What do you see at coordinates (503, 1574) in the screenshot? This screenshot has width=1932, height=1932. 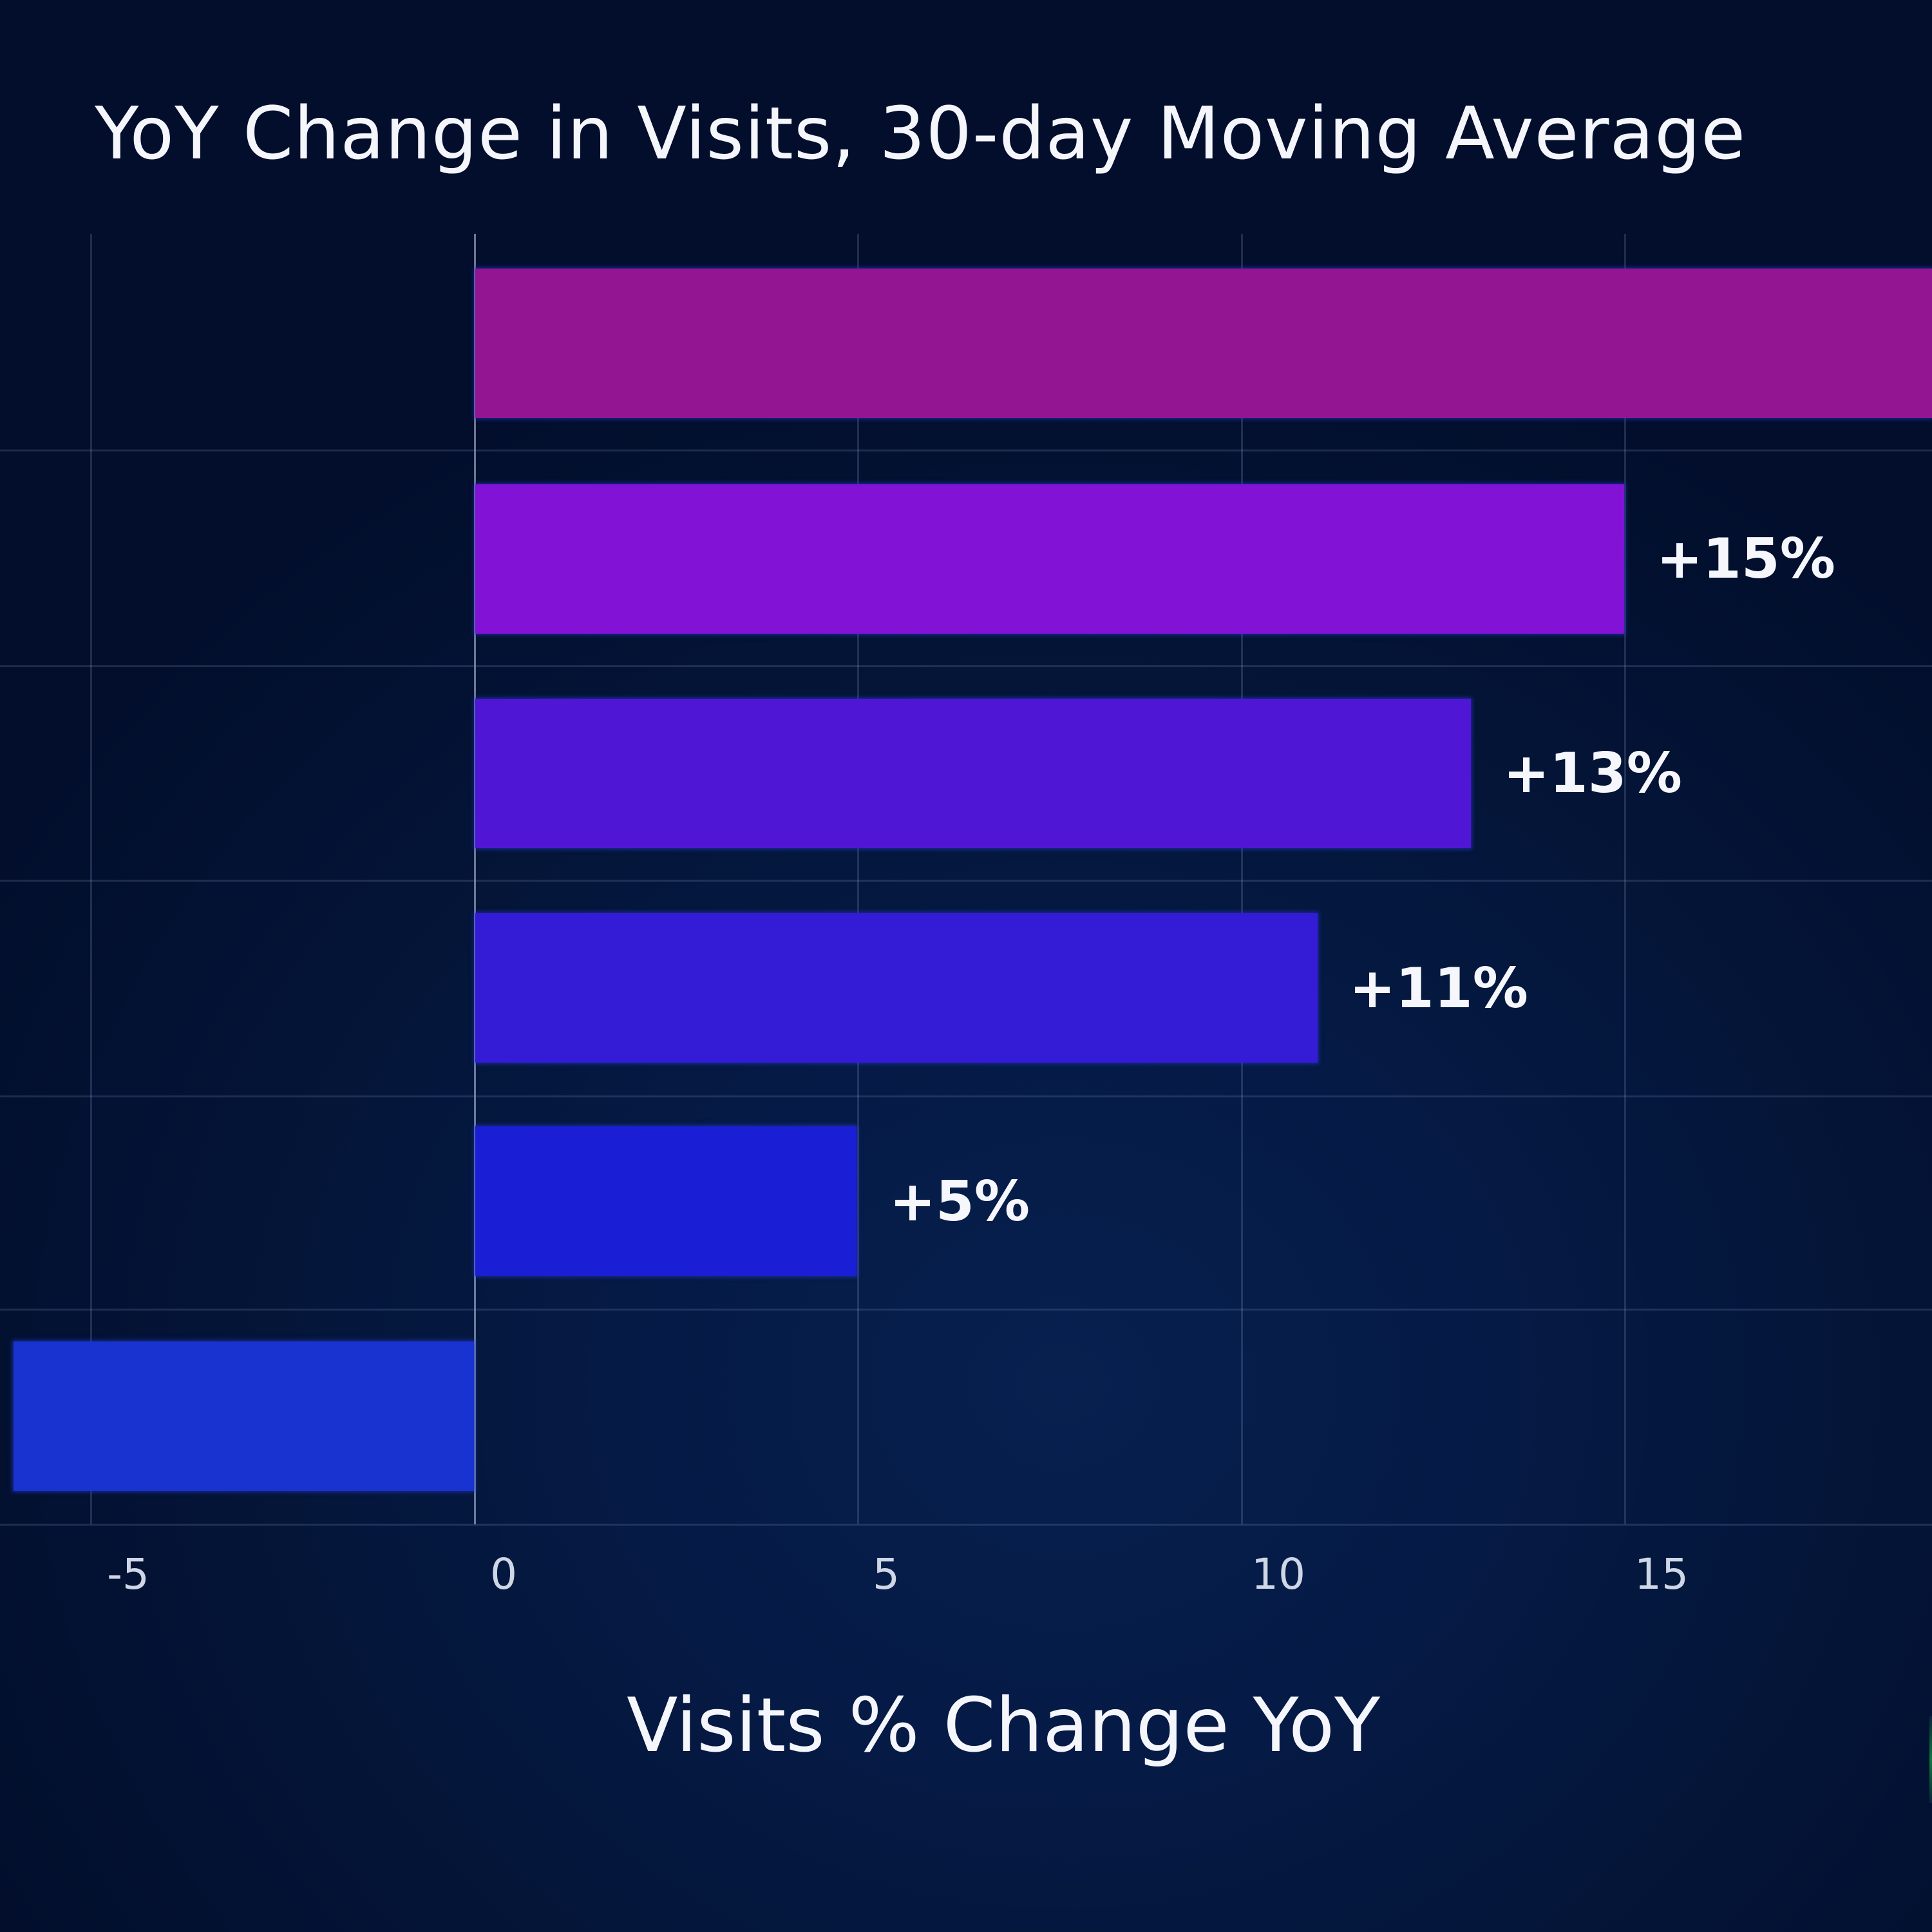 I see `tick-label-0: 0` at bounding box center [503, 1574].